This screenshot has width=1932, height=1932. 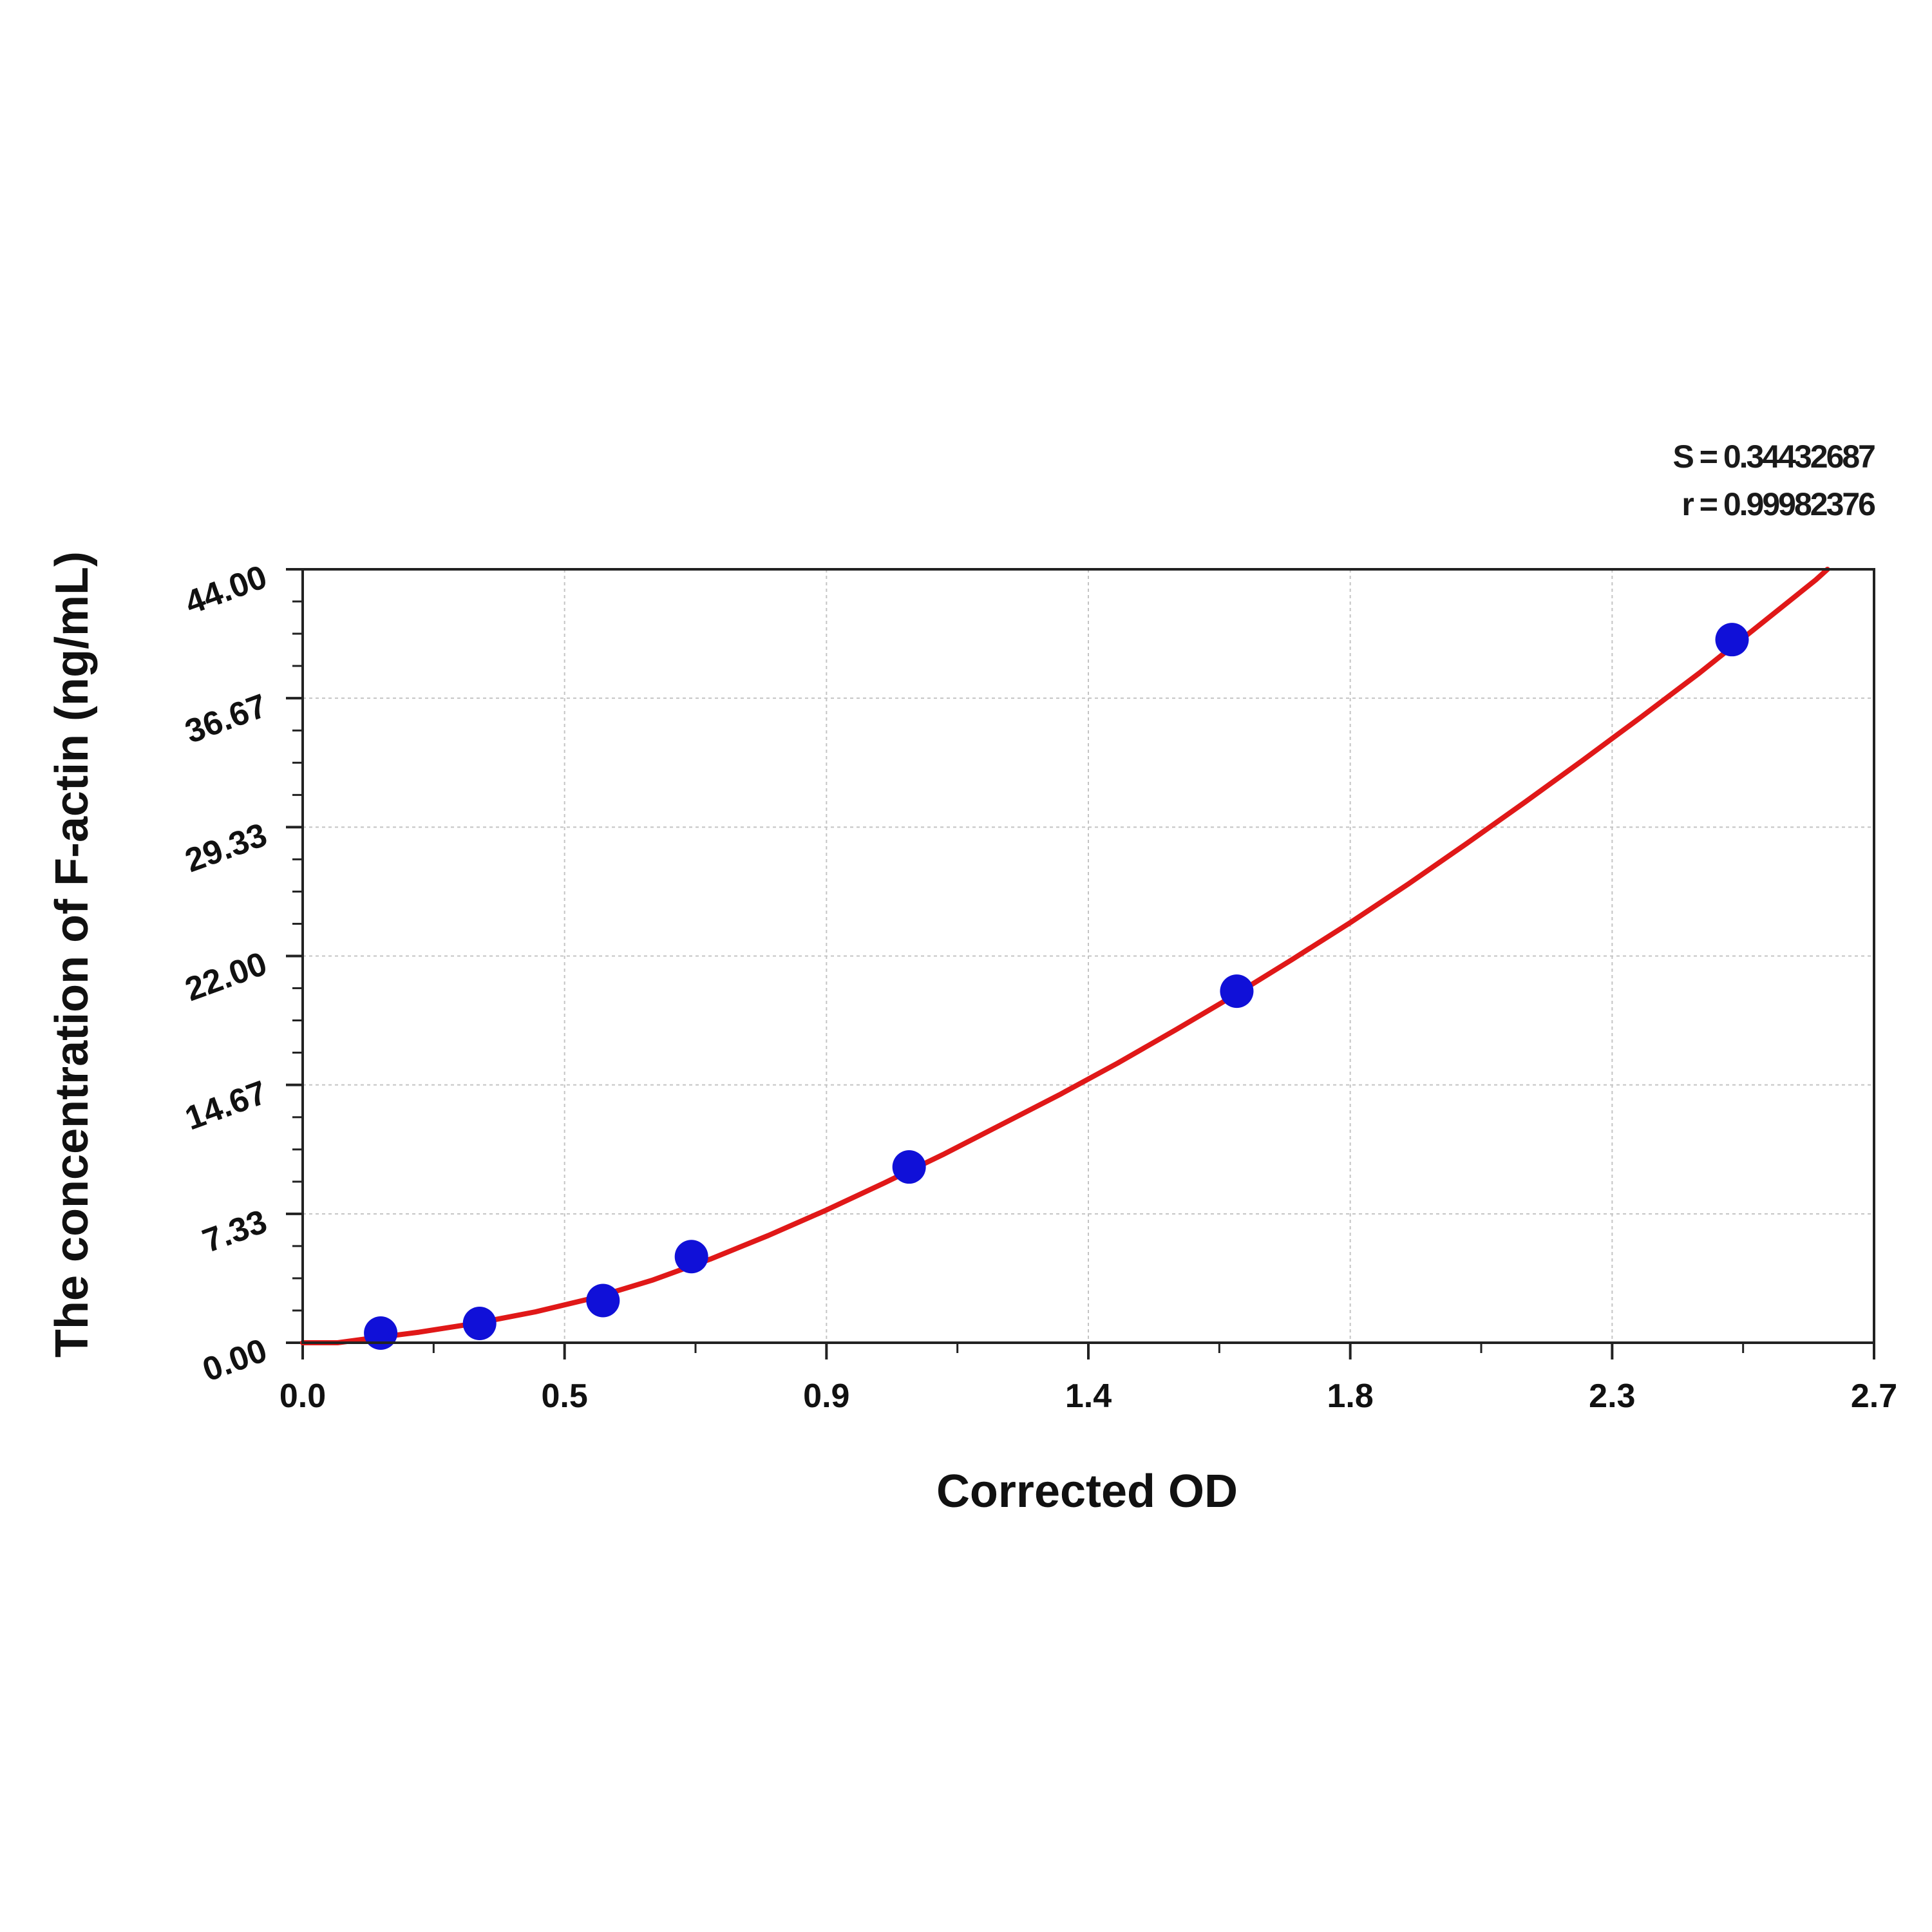 What do you see at coordinates (826, 1397) in the screenshot?
I see `x-tick-label-2: 0.9` at bounding box center [826, 1397].